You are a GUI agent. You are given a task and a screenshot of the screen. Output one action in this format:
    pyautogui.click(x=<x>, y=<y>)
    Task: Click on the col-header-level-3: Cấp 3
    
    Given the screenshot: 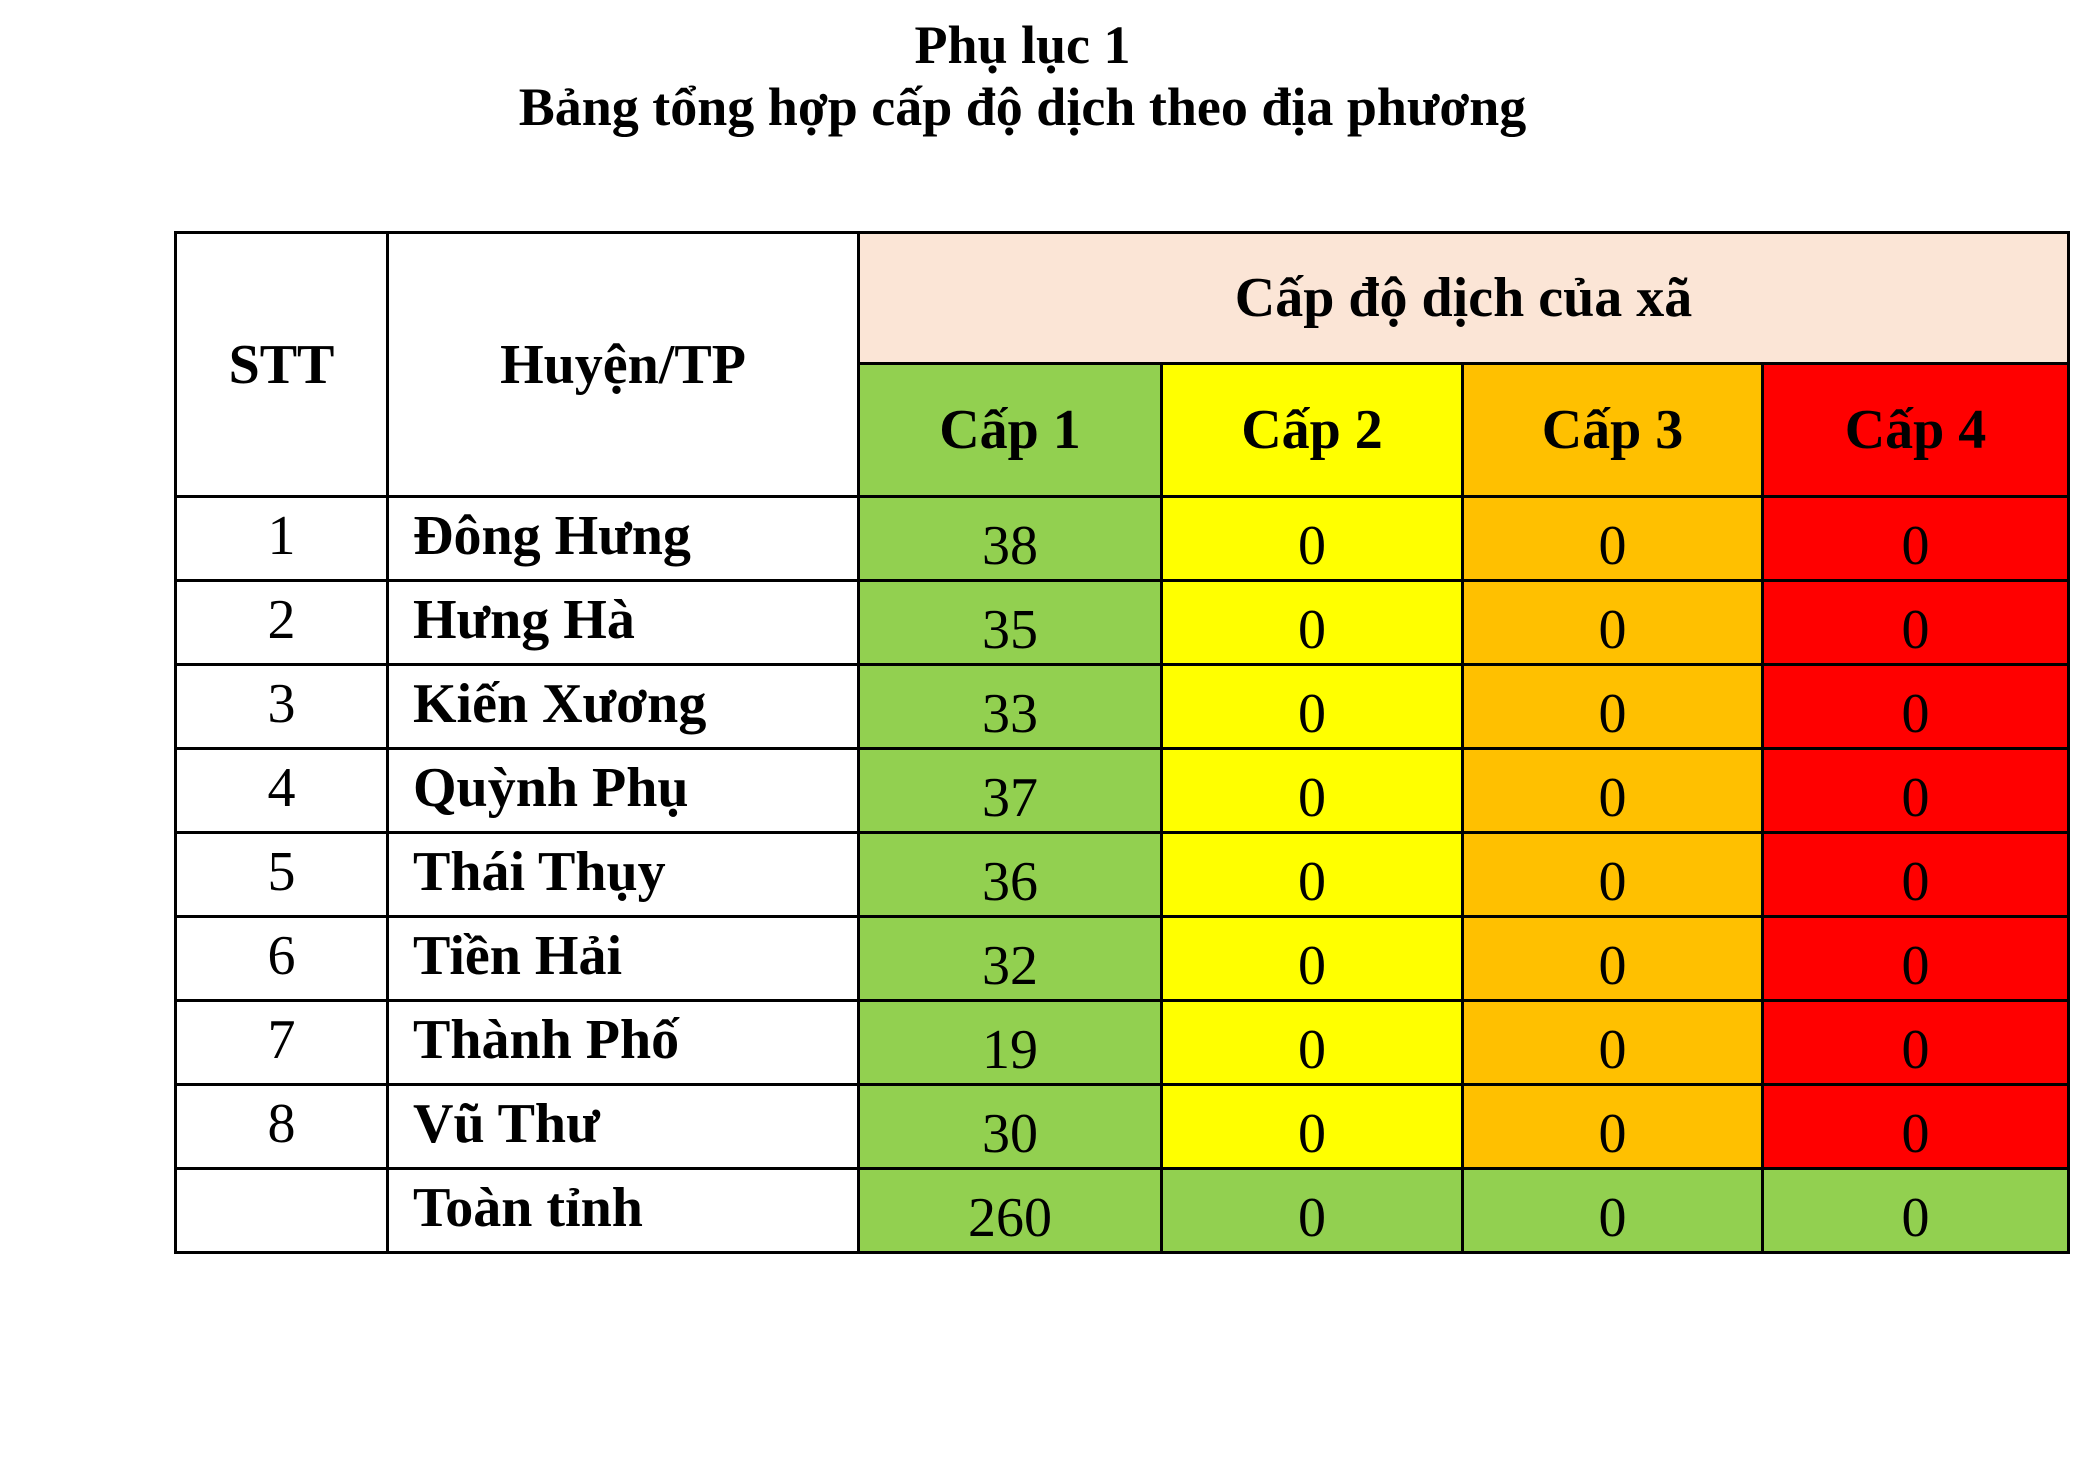 What is the action you would take?
    pyautogui.click(x=1612, y=430)
    